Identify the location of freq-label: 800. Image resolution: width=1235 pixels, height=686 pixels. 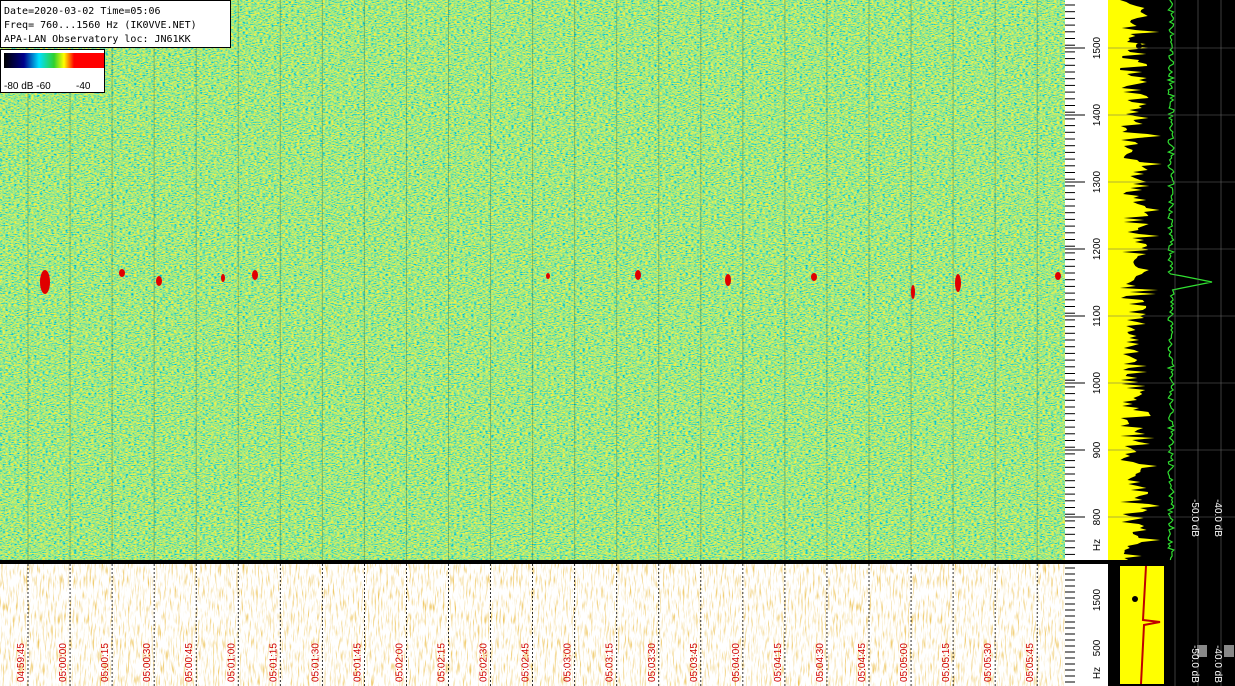
(1097, 516).